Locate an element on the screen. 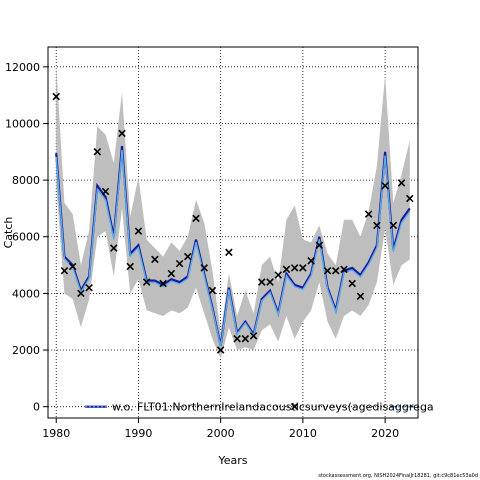  y-tick-label: 8000 is located at coordinates (26, 180).